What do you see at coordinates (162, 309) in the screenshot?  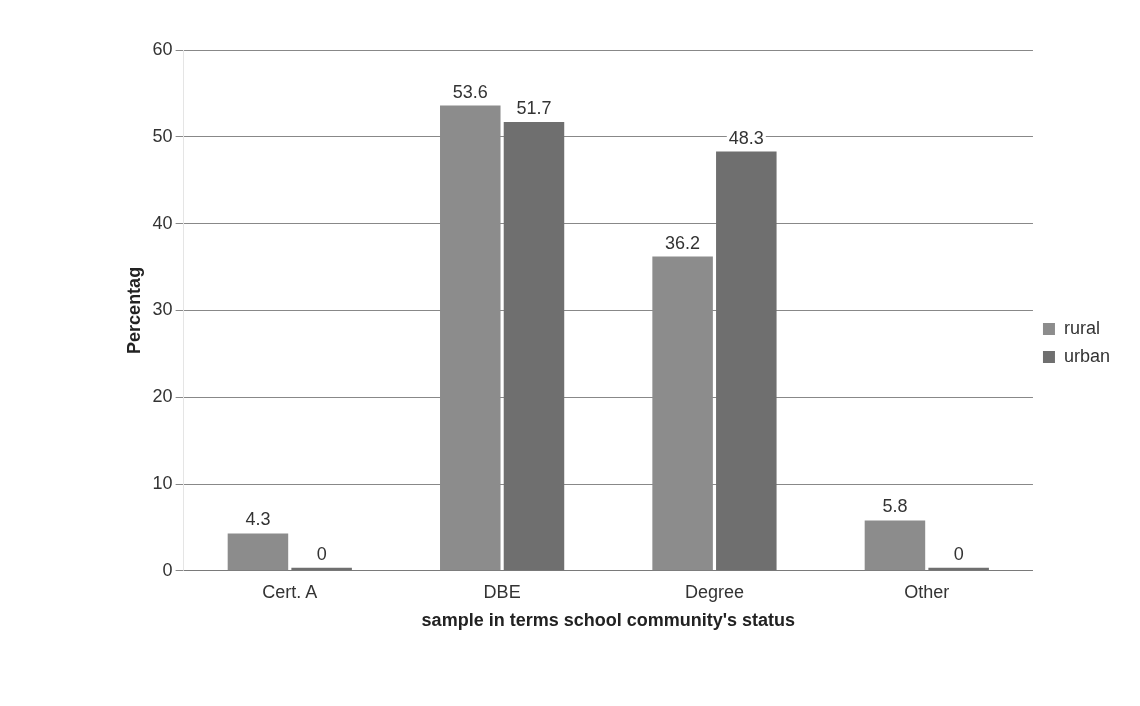 I see `y-tick-label: 30` at bounding box center [162, 309].